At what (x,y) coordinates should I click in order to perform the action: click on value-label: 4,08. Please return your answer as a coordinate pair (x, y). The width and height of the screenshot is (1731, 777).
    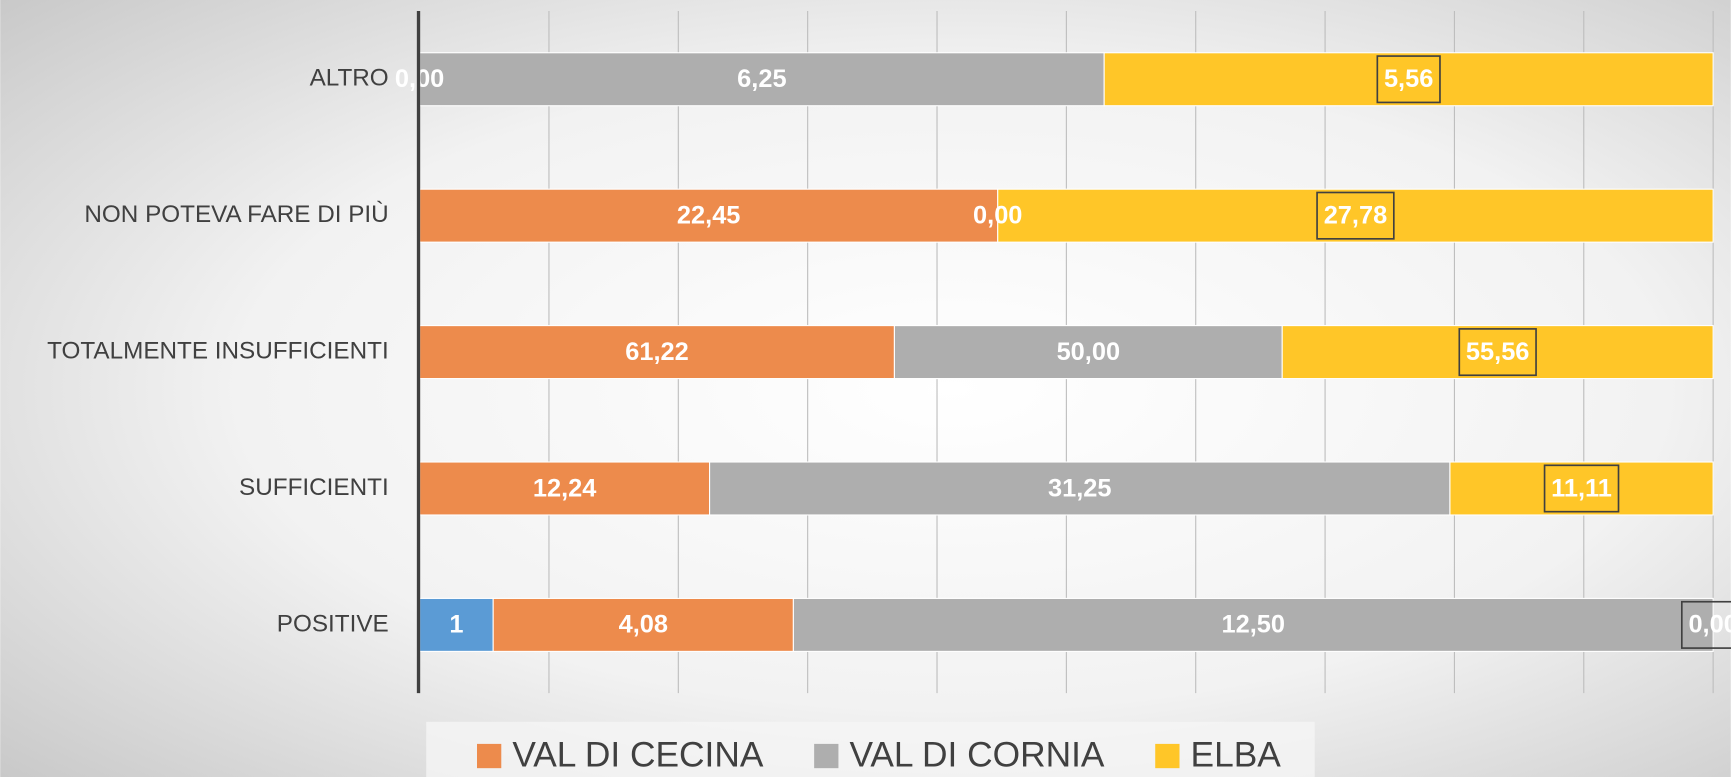
    Looking at the image, I should click on (643, 625).